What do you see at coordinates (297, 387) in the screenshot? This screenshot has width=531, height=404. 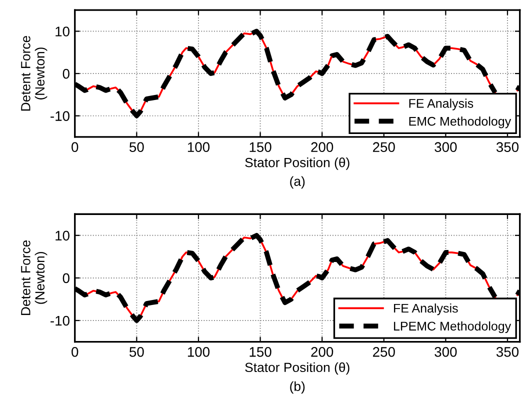 I see `text: (b)` at bounding box center [297, 387].